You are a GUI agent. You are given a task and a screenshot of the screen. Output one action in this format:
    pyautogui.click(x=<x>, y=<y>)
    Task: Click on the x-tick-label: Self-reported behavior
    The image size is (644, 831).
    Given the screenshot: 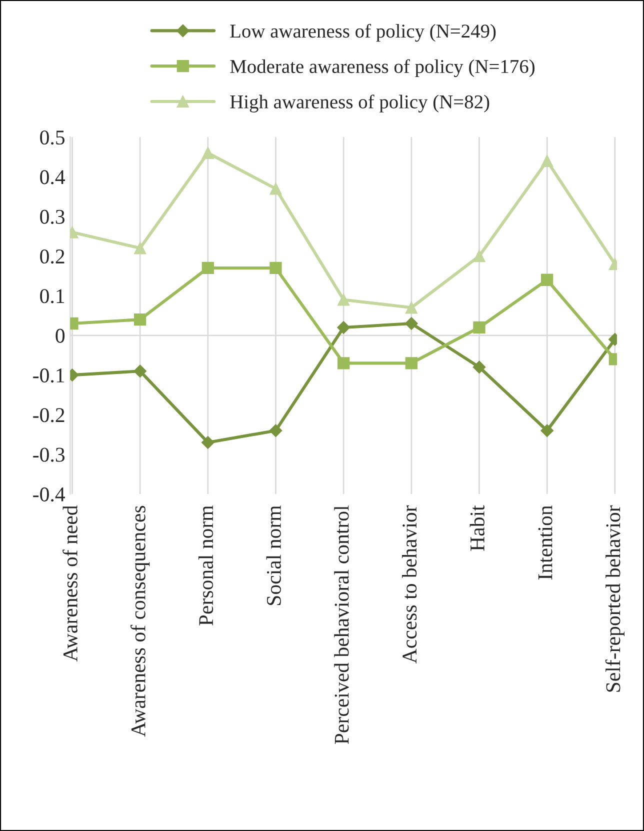 What is the action you would take?
    pyautogui.click(x=614, y=598)
    